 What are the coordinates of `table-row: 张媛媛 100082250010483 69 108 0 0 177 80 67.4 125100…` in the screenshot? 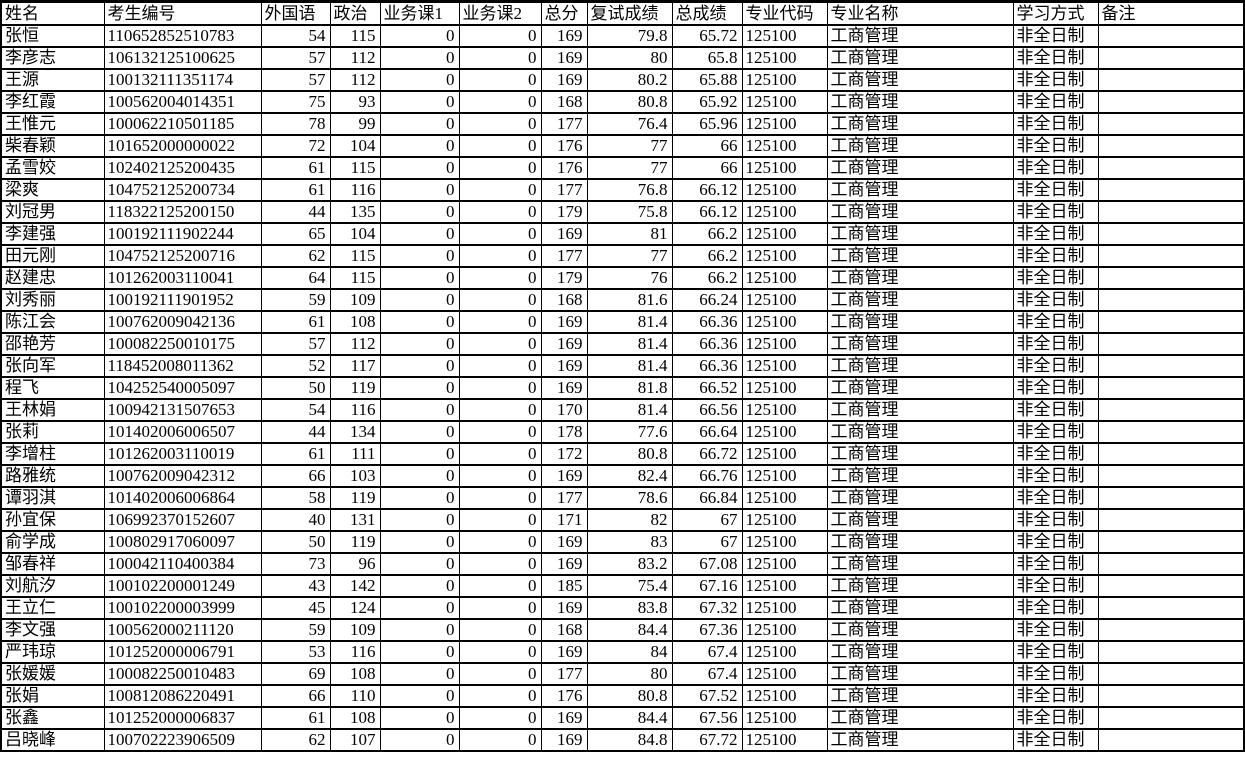 It's located at (622, 674).